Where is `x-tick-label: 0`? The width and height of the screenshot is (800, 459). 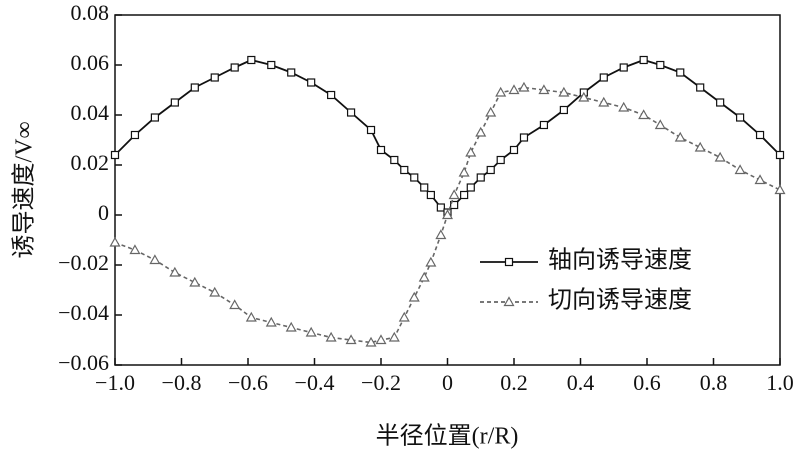 x-tick-label: 0 is located at coordinates (447, 382).